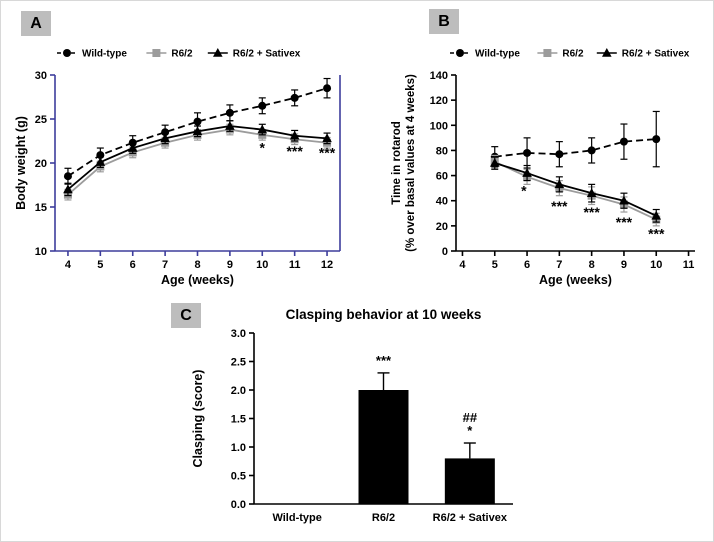 Image resolution: width=714 pixels, height=542 pixels. What do you see at coordinates (238, 448) in the screenshot?
I see `svg-text: 1.0` at bounding box center [238, 448].